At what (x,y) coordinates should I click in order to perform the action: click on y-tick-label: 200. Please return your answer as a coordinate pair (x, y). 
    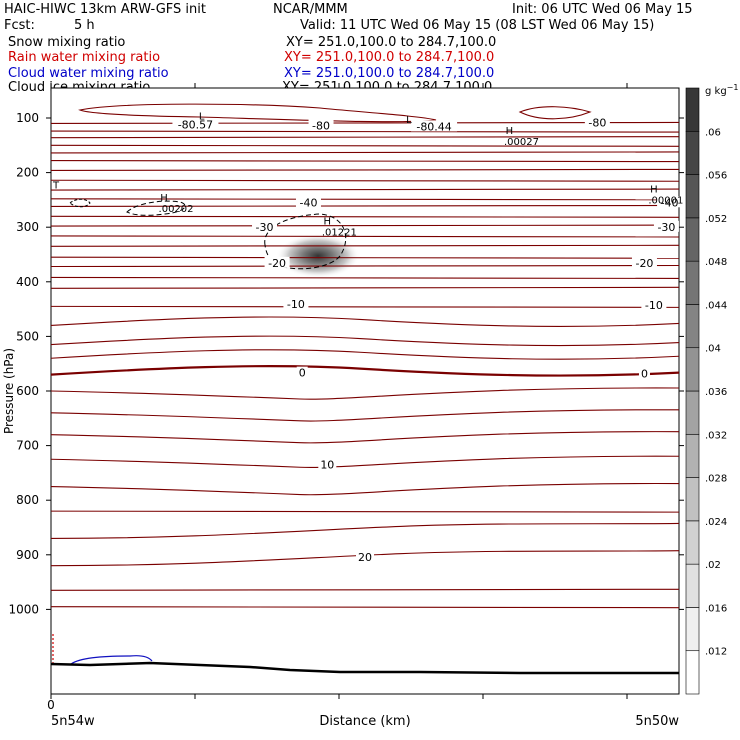
    Looking at the image, I should click on (27, 173).